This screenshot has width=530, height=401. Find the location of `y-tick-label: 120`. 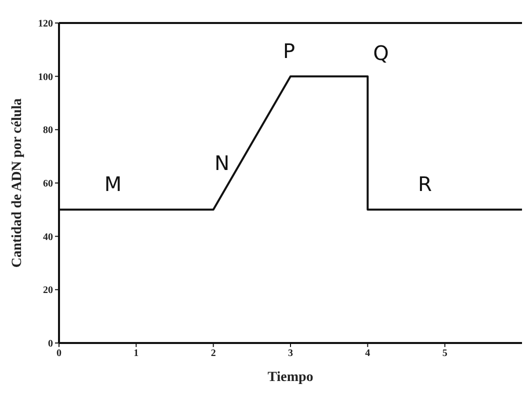

y-tick-label: 120 is located at coordinates (45, 24).